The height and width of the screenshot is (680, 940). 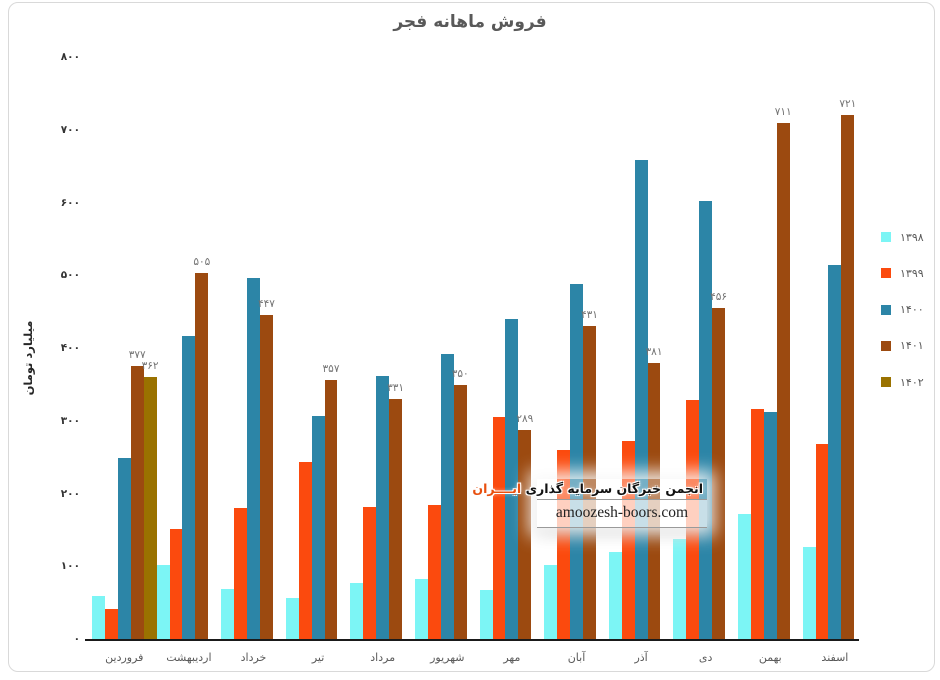 What do you see at coordinates (70, 566) in the screenshot?
I see `y-tick-label: ۱۰۰` at bounding box center [70, 566].